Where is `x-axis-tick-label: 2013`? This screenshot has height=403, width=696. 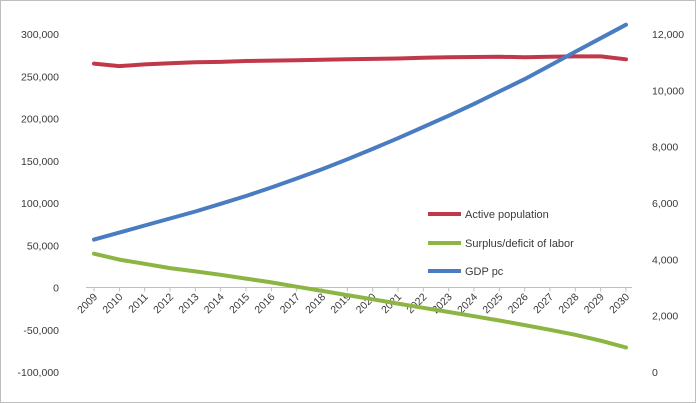 x-axis-tick-label: 2013 is located at coordinates (188, 303).